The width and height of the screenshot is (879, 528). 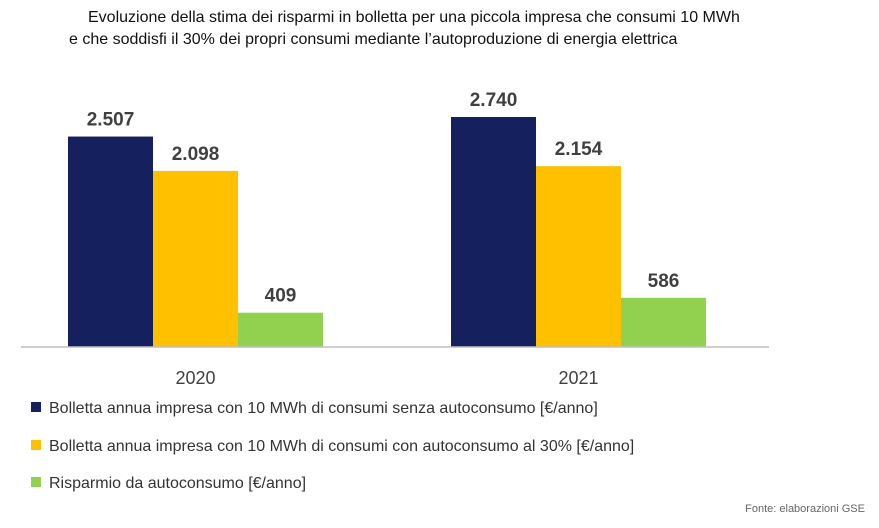 I want to click on legend-item-series-3: Risparmio da autoconsumo [€/anno], so click(x=168, y=484).